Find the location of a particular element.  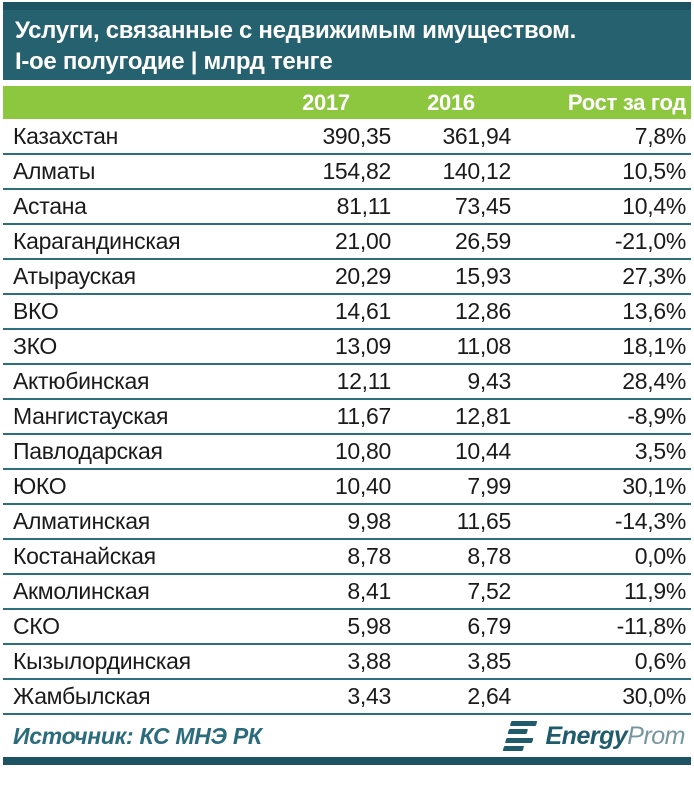

growth-cell: 30,1% is located at coordinates (601, 487).